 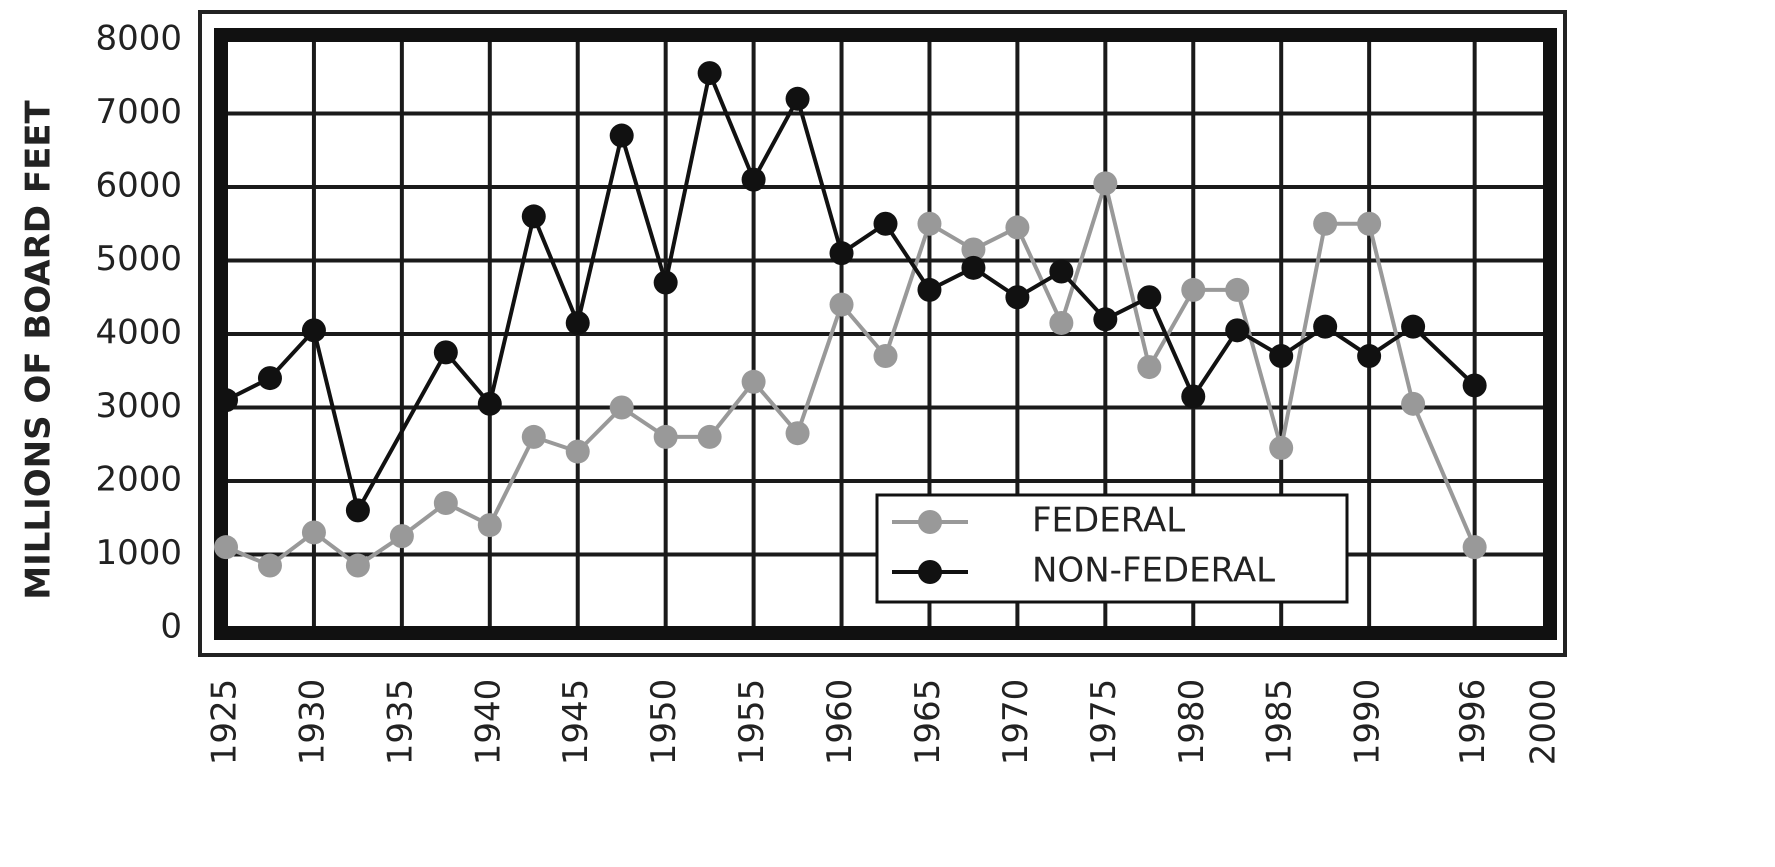 What do you see at coordinates (928, 722) in the screenshot?
I see `x-tick-label: 1965` at bounding box center [928, 722].